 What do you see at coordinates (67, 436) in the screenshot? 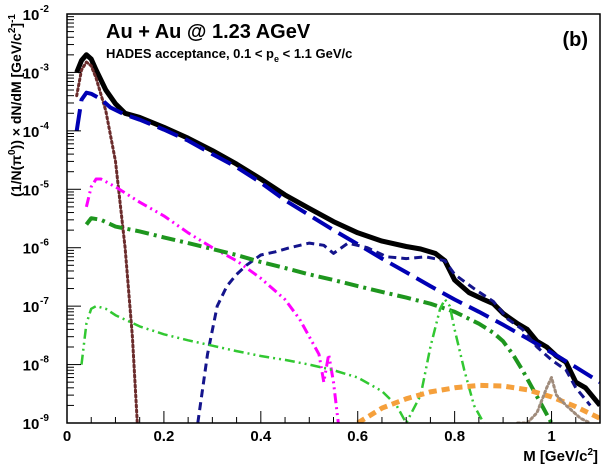
I see `x-tick-label: 0` at bounding box center [67, 436].